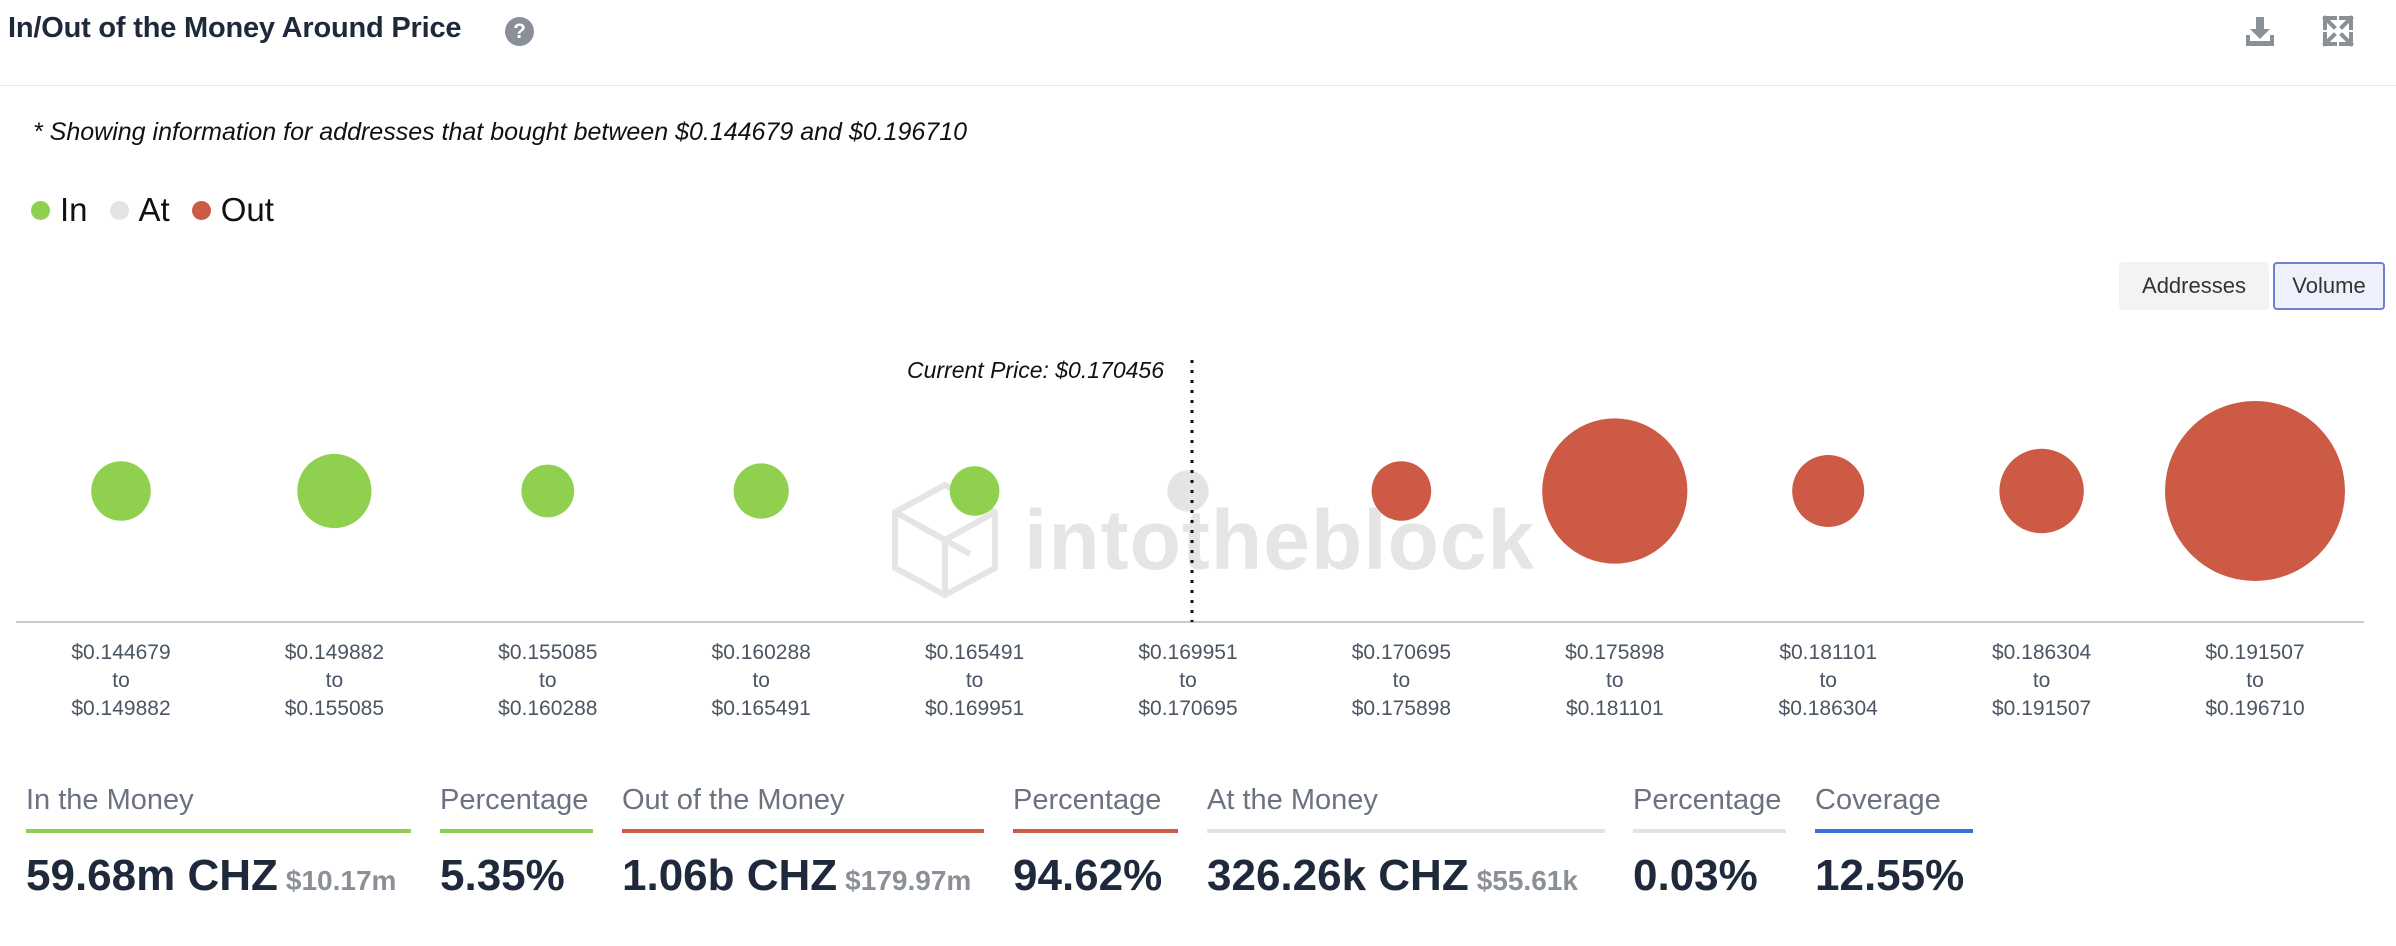 Image resolution: width=2396 pixels, height=946 pixels. Describe the element at coordinates (2194, 286) in the screenshot. I see `addresses-toggle-button: Addresses` at that location.